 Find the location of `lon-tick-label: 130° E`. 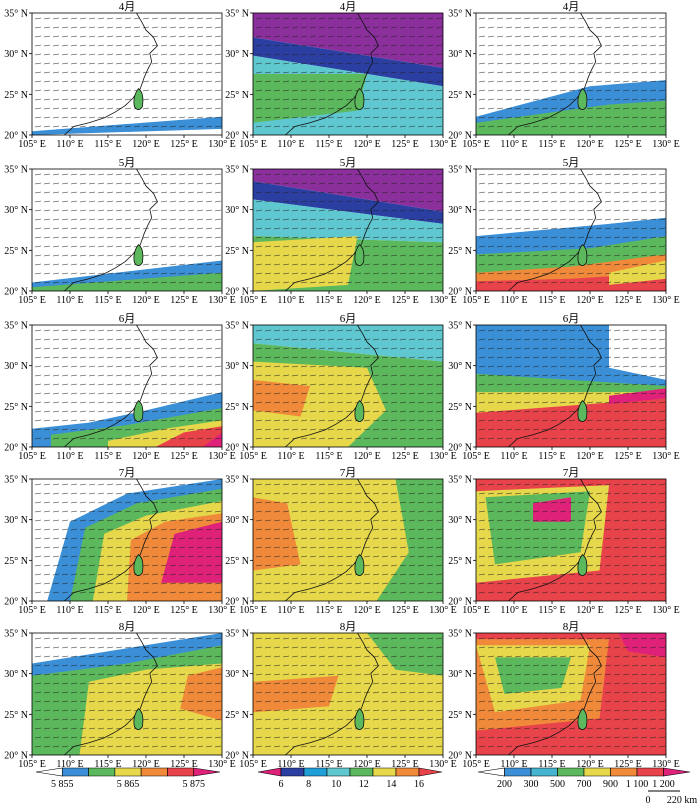

lon-tick-label: 130° E is located at coordinates (222, 144).